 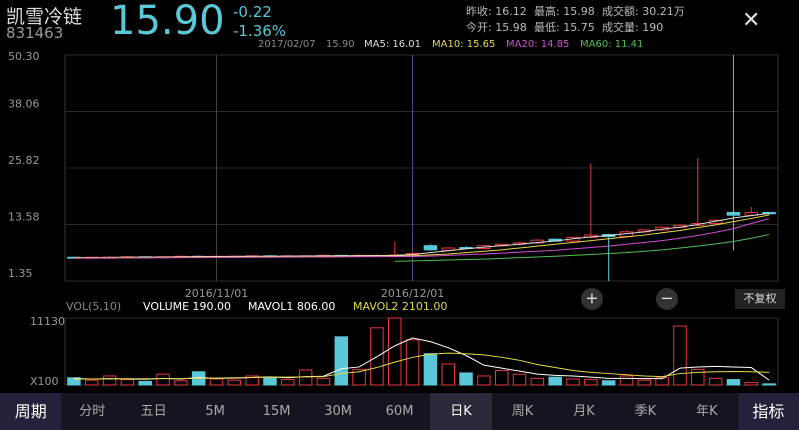 I want to click on toolbar-button: 月K, so click(x=584, y=411).